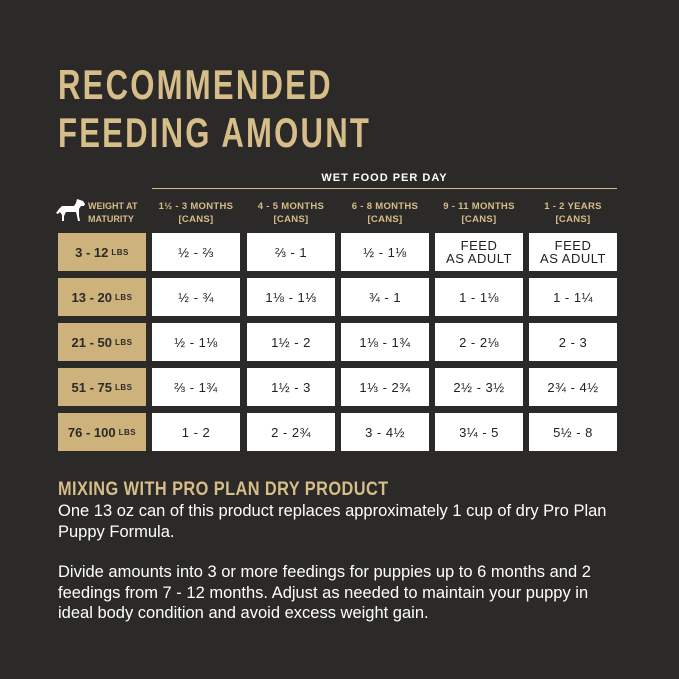 Image resolution: width=679 pixels, height=679 pixels. I want to click on group-header: WET FOOD PER DAY, so click(384, 178).